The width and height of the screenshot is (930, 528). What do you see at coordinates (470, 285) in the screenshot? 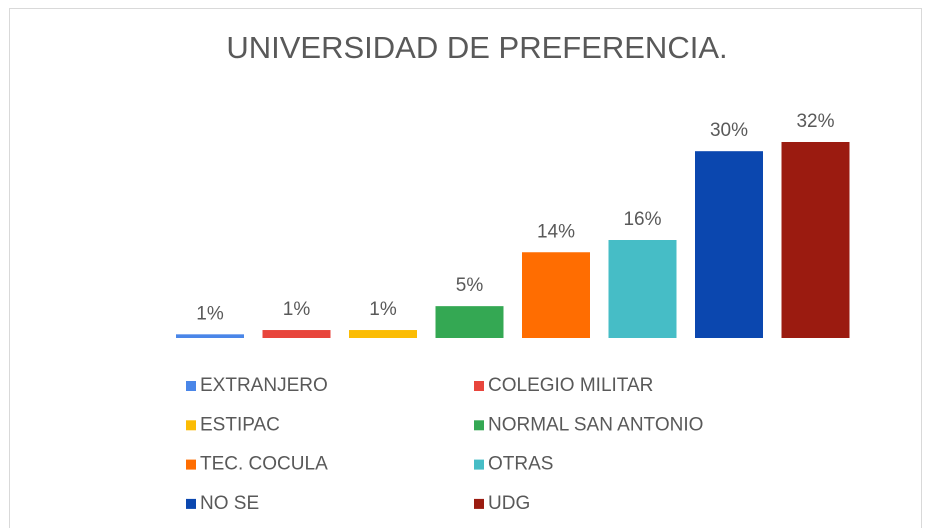
I see `data-label: 5%` at bounding box center [470, 285].